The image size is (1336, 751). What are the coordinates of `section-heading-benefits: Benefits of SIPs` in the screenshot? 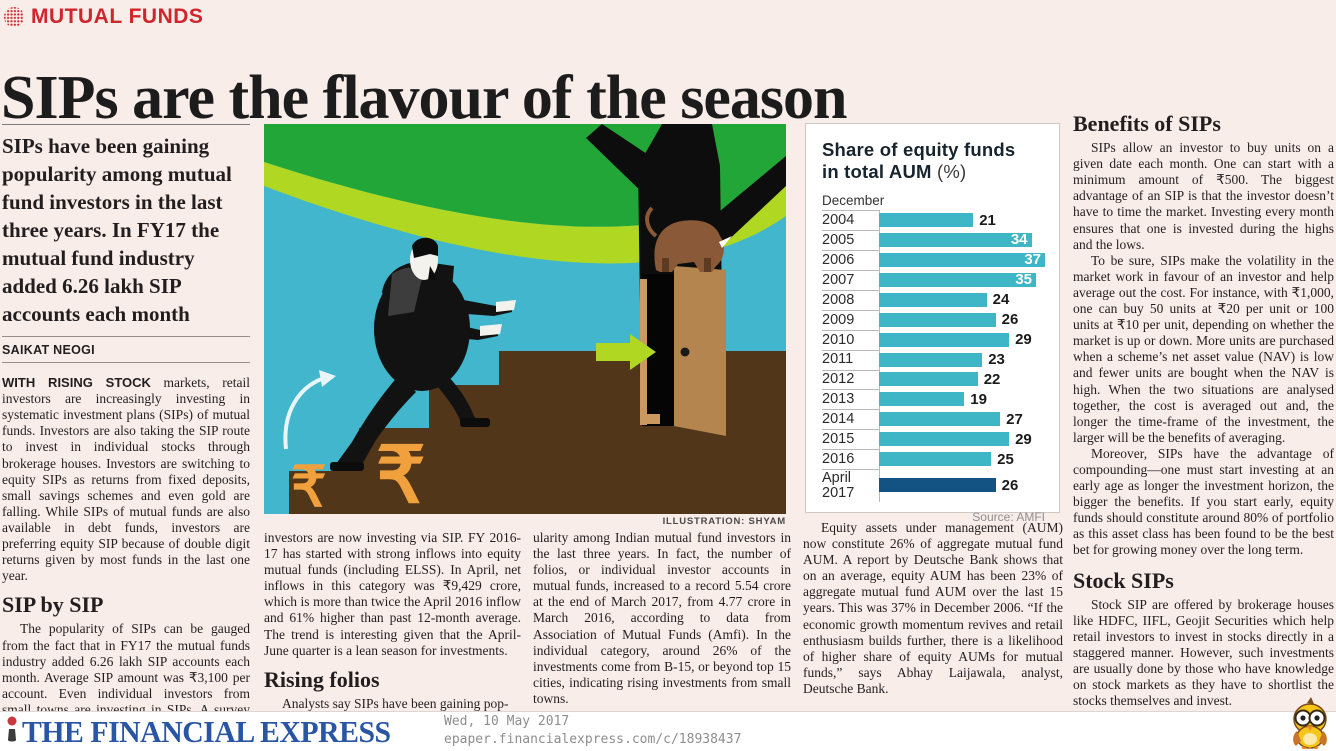 It's located at (1147, 124).